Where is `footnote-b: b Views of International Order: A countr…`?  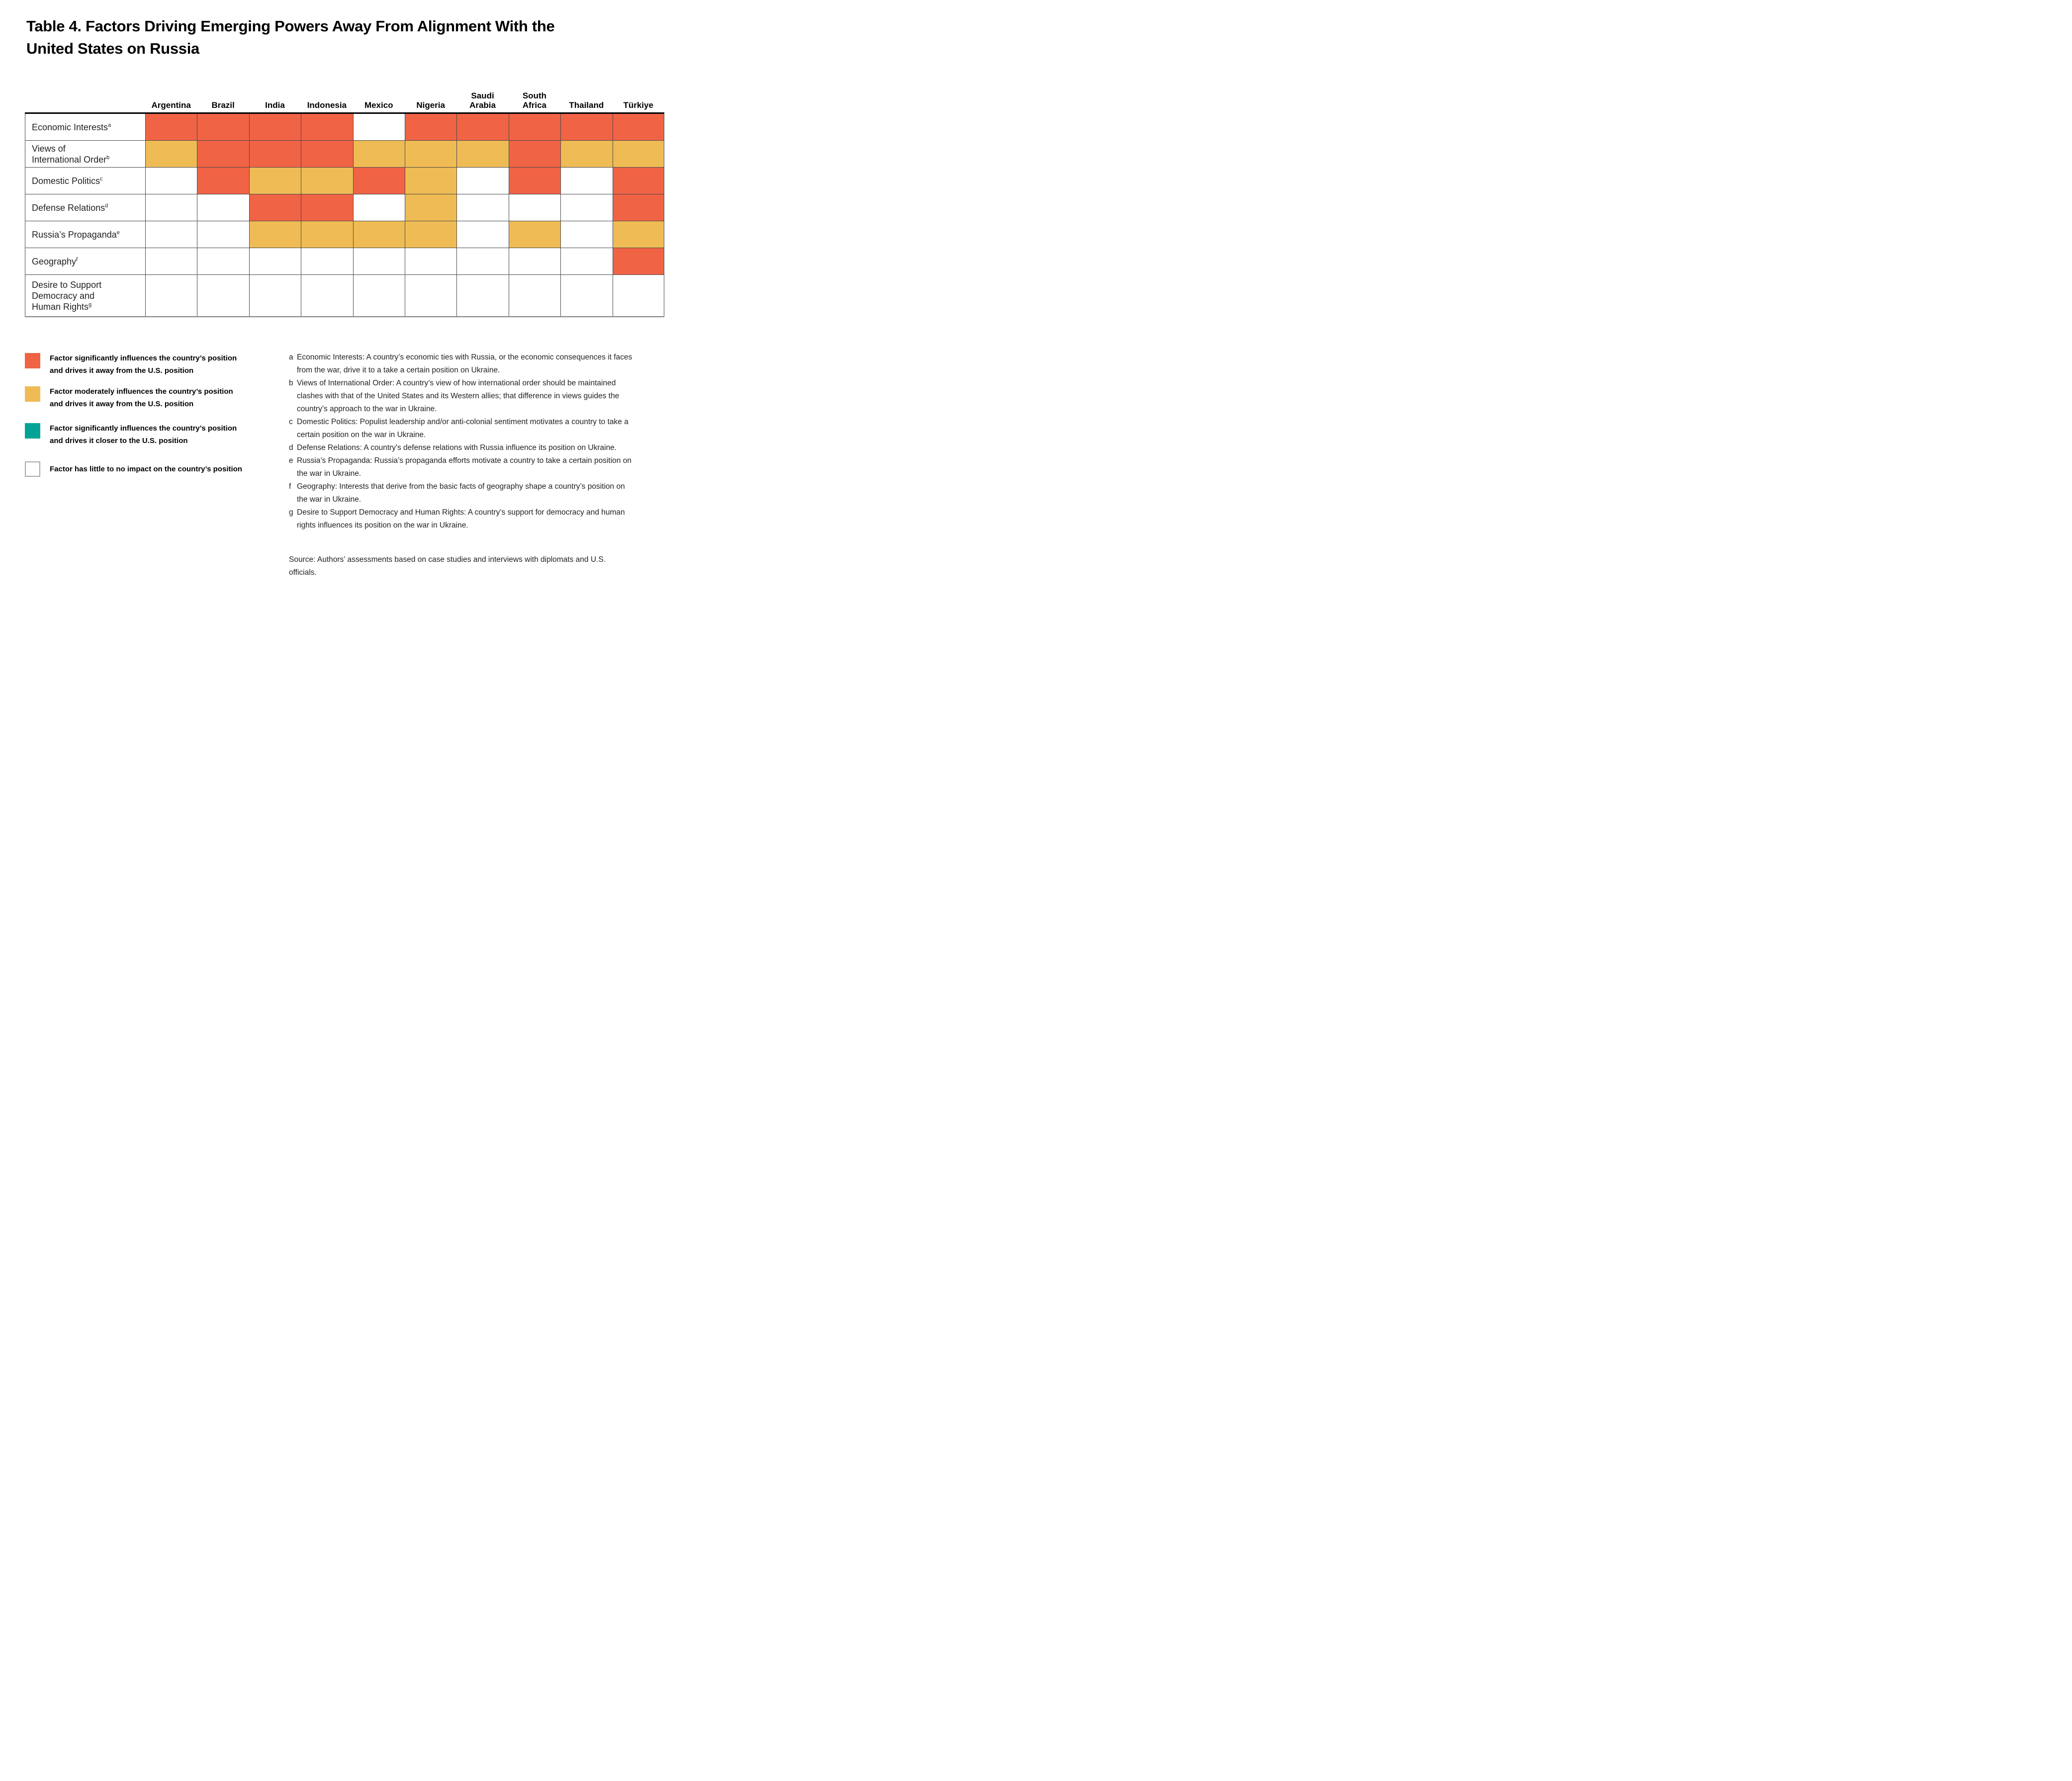 footnote-b: b Views of International Order: A countr… is located at coordinates (454, 396).